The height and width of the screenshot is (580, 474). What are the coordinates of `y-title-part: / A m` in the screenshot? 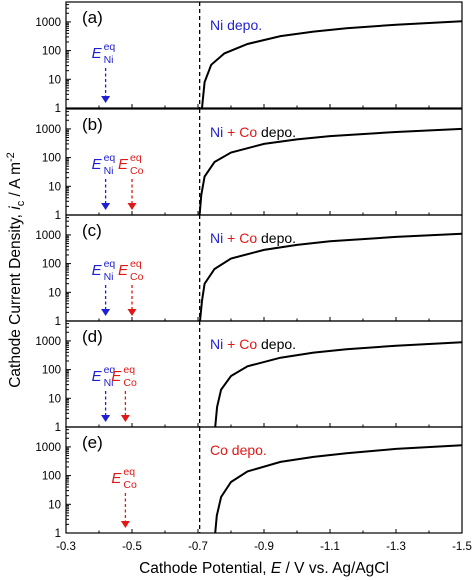 It's located at (15, 181).